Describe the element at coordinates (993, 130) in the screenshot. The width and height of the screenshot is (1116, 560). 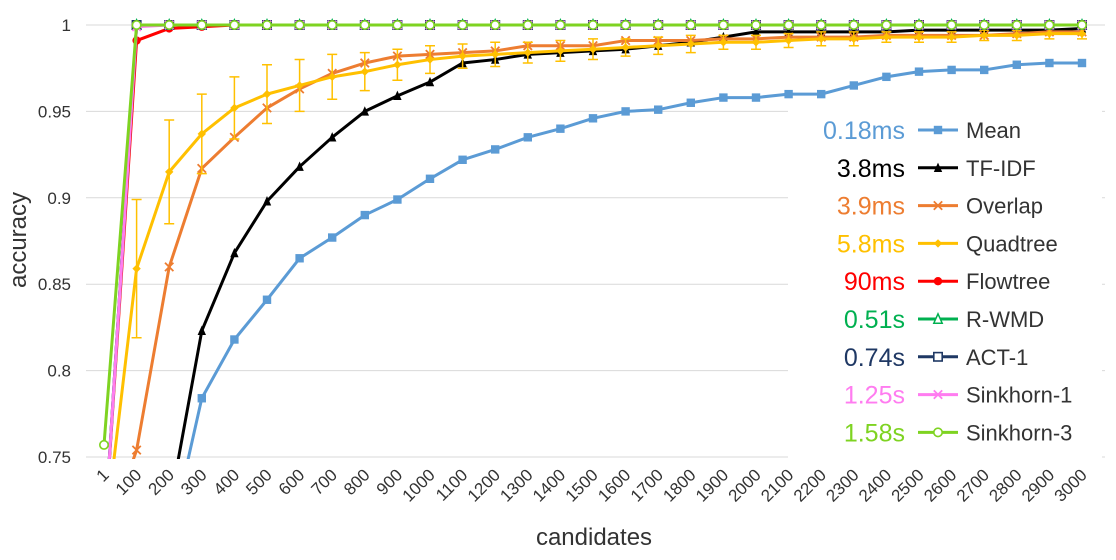
I see `legend-label-mean: Mean` at that location.